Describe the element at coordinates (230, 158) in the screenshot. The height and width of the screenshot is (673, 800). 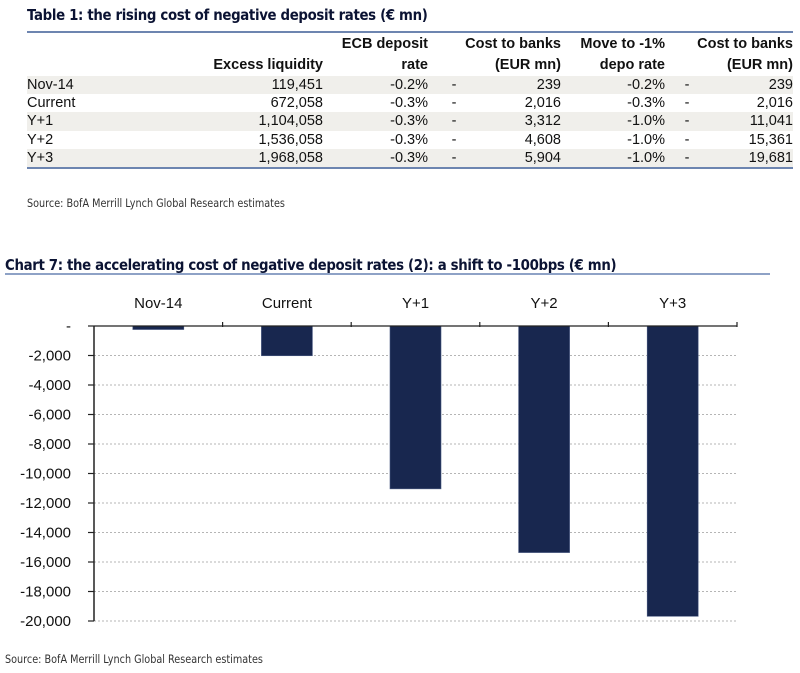
I see `excess-liquidity-cell: 1,968,058` at that location.